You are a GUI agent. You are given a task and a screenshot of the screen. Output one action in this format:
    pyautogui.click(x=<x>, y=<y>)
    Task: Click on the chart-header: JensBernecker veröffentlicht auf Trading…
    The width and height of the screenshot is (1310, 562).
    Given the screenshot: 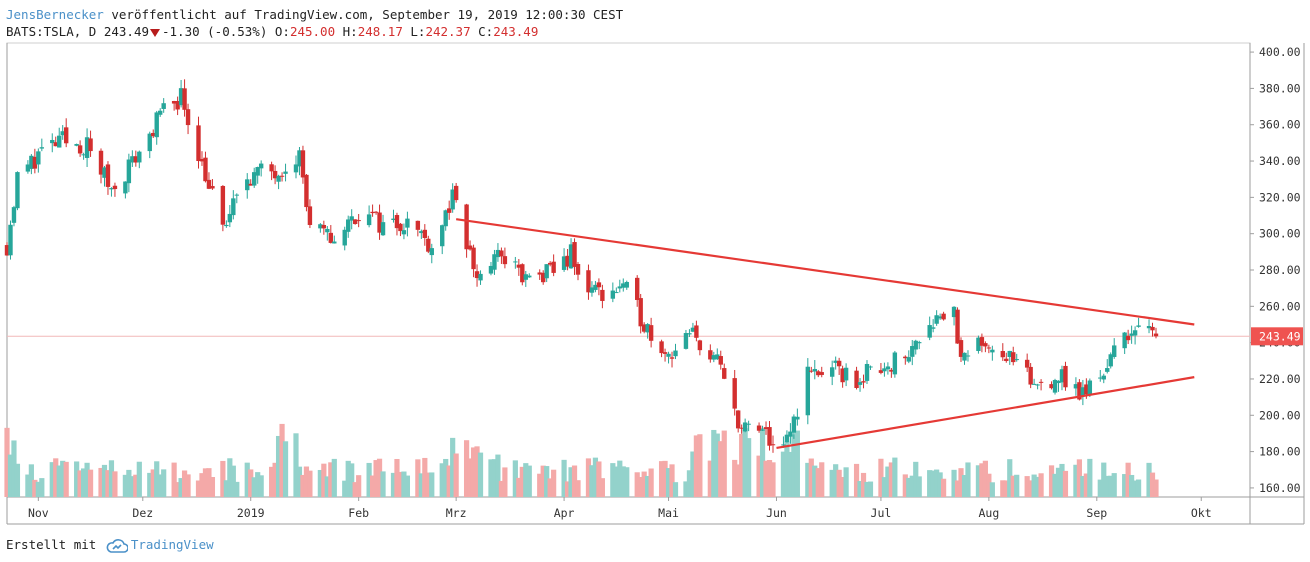 What is the action you would take?
    pyautogui.click(x=314, y=23)
    